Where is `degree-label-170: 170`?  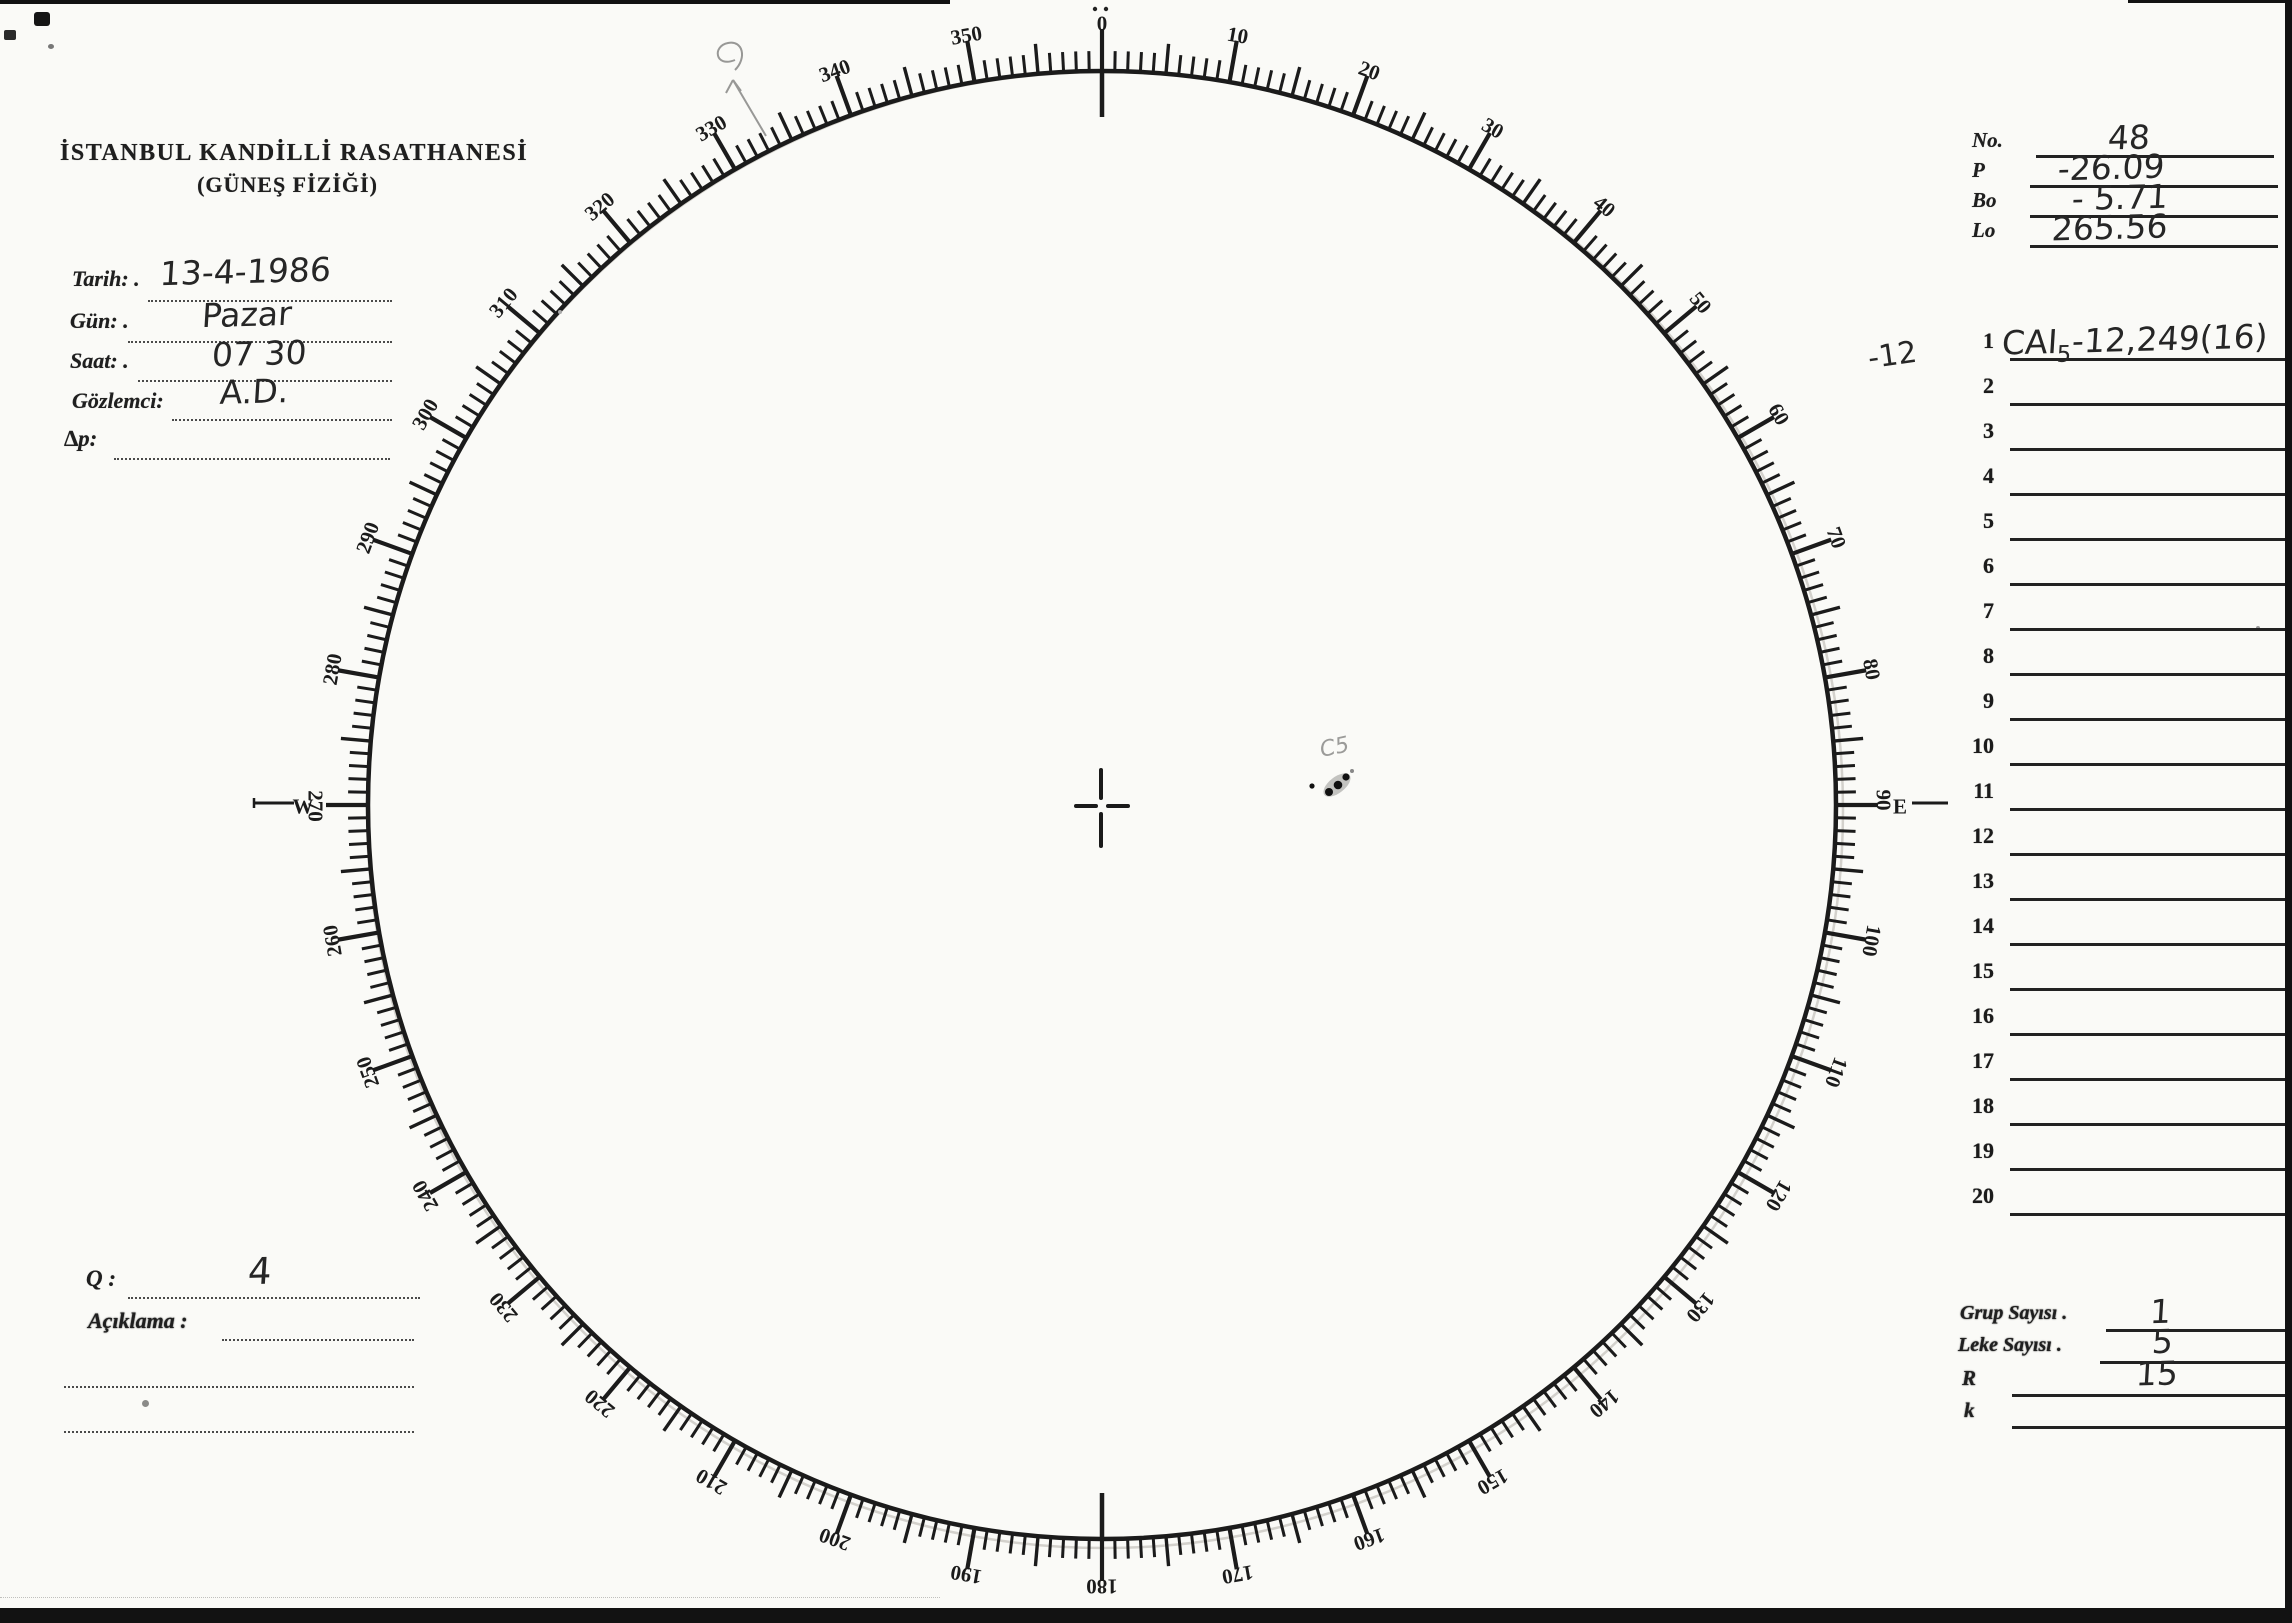 degree-label-170: 170 is located at coordinates (1237, 1574).